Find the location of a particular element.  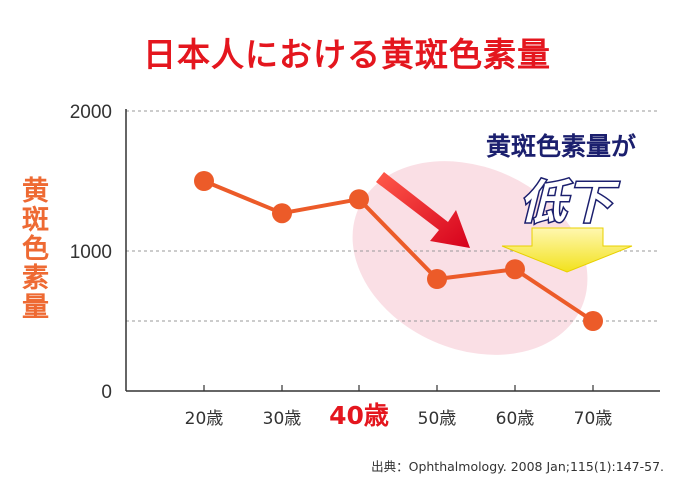

annotation-line2: 低下 is located at coordinates (570, 202).